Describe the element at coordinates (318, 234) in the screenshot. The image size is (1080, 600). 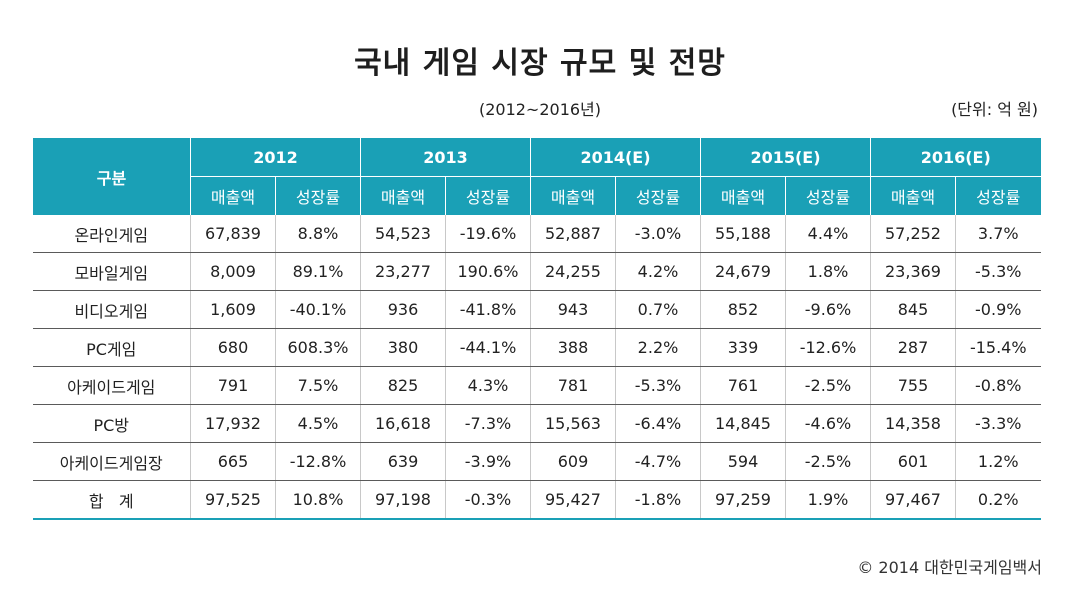
I see `growth-cell: 8.8%` at that location.